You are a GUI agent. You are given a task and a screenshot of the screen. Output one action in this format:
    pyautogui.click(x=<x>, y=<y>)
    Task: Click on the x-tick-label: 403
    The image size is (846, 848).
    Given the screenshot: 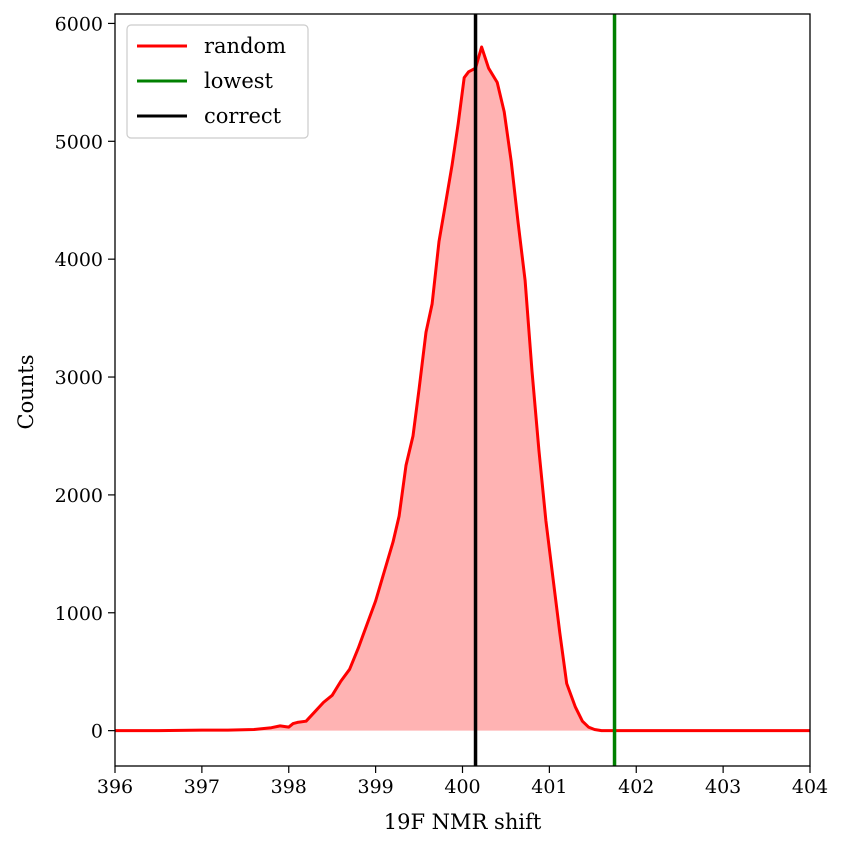 What is the action you would take?
    pyautogui.click(x=723, y=787)
    